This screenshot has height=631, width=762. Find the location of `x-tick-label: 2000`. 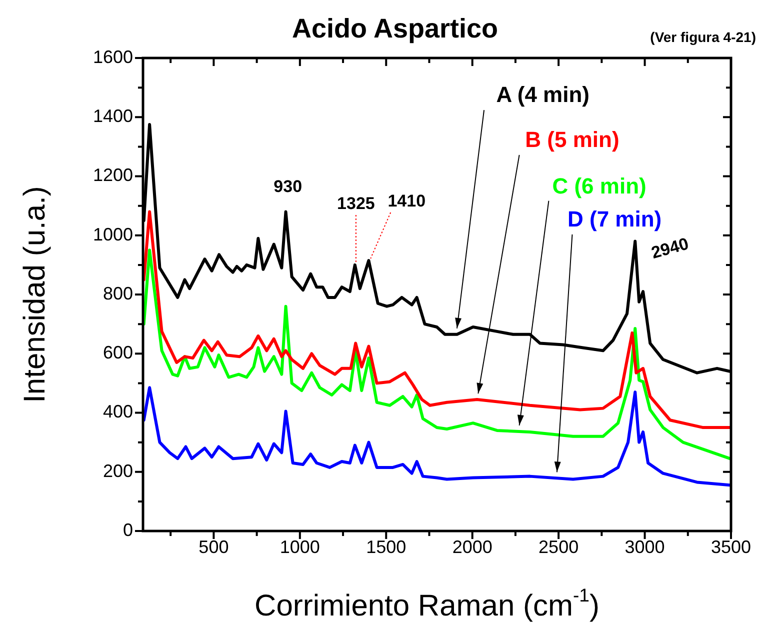

x-tick-label: 2000 is located at coordinates (472, 546).